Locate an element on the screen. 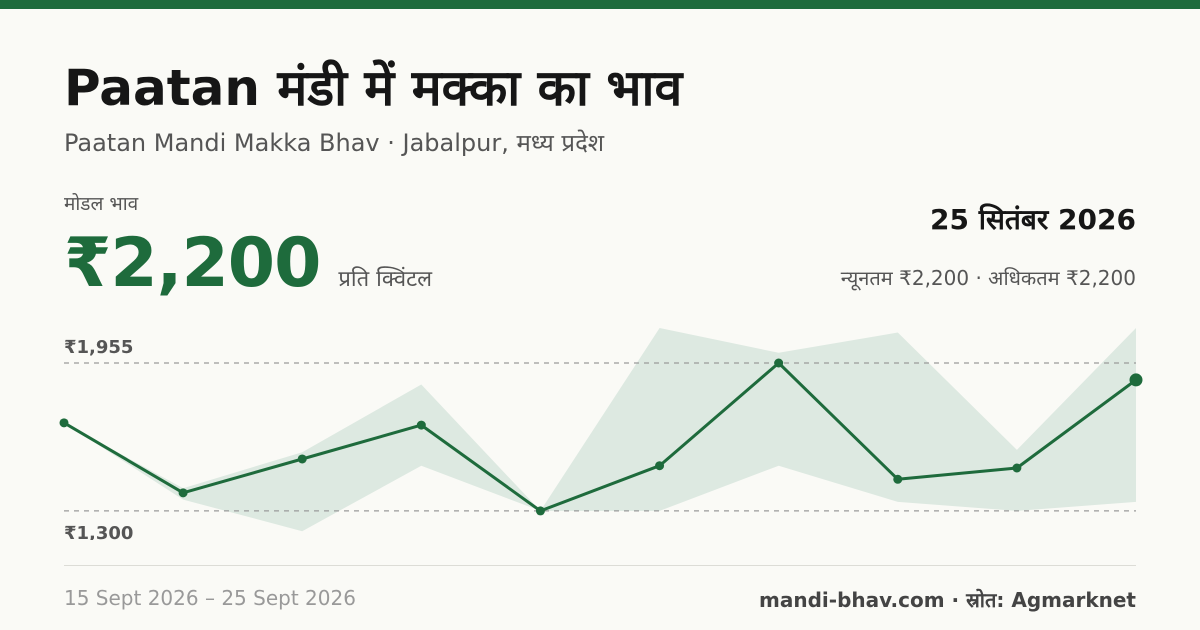 Image resolution: width=1200 pixels, height=630 pixels. latest-price-point is located at coordinates (1136, 380).